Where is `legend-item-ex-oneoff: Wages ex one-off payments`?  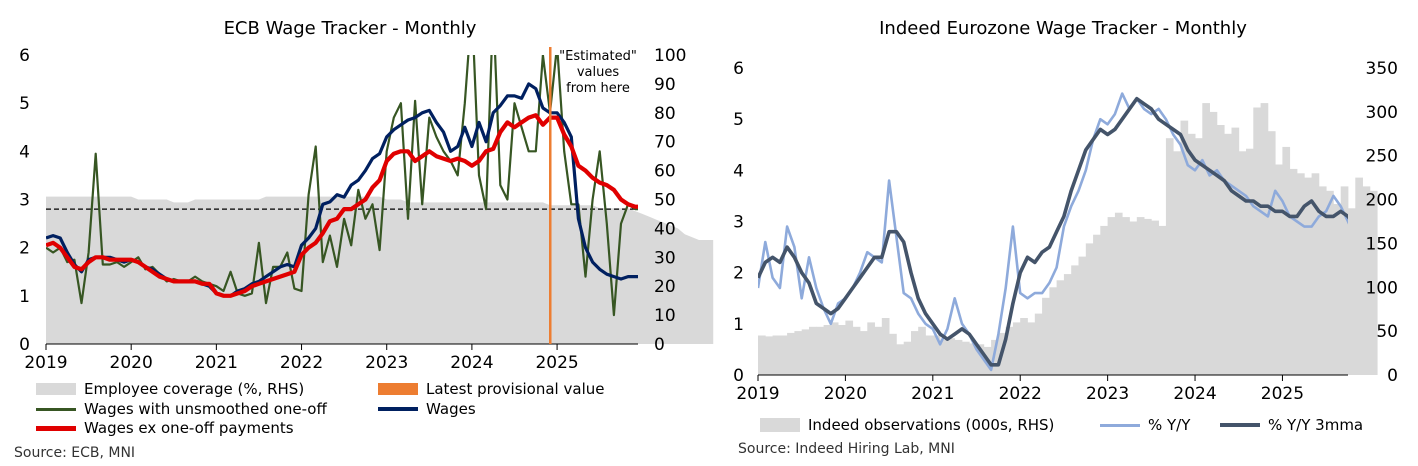 legend-item-ex-oneoff: Wages ex one-off payments is located at coordinates (165, 428).